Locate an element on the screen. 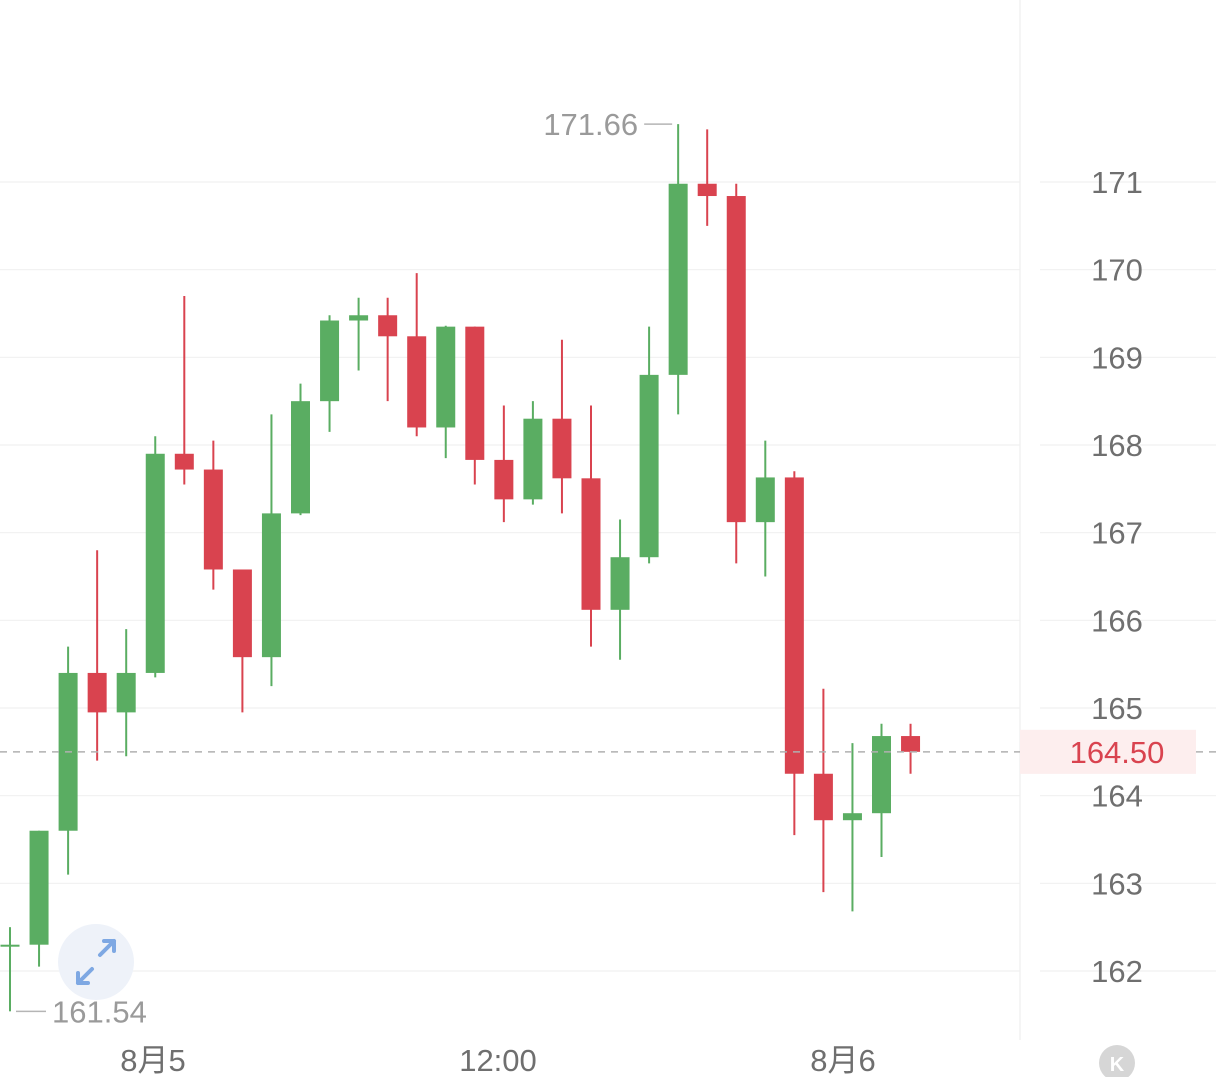  y-tick-label: 170 is located at coordinates (1117, 270).